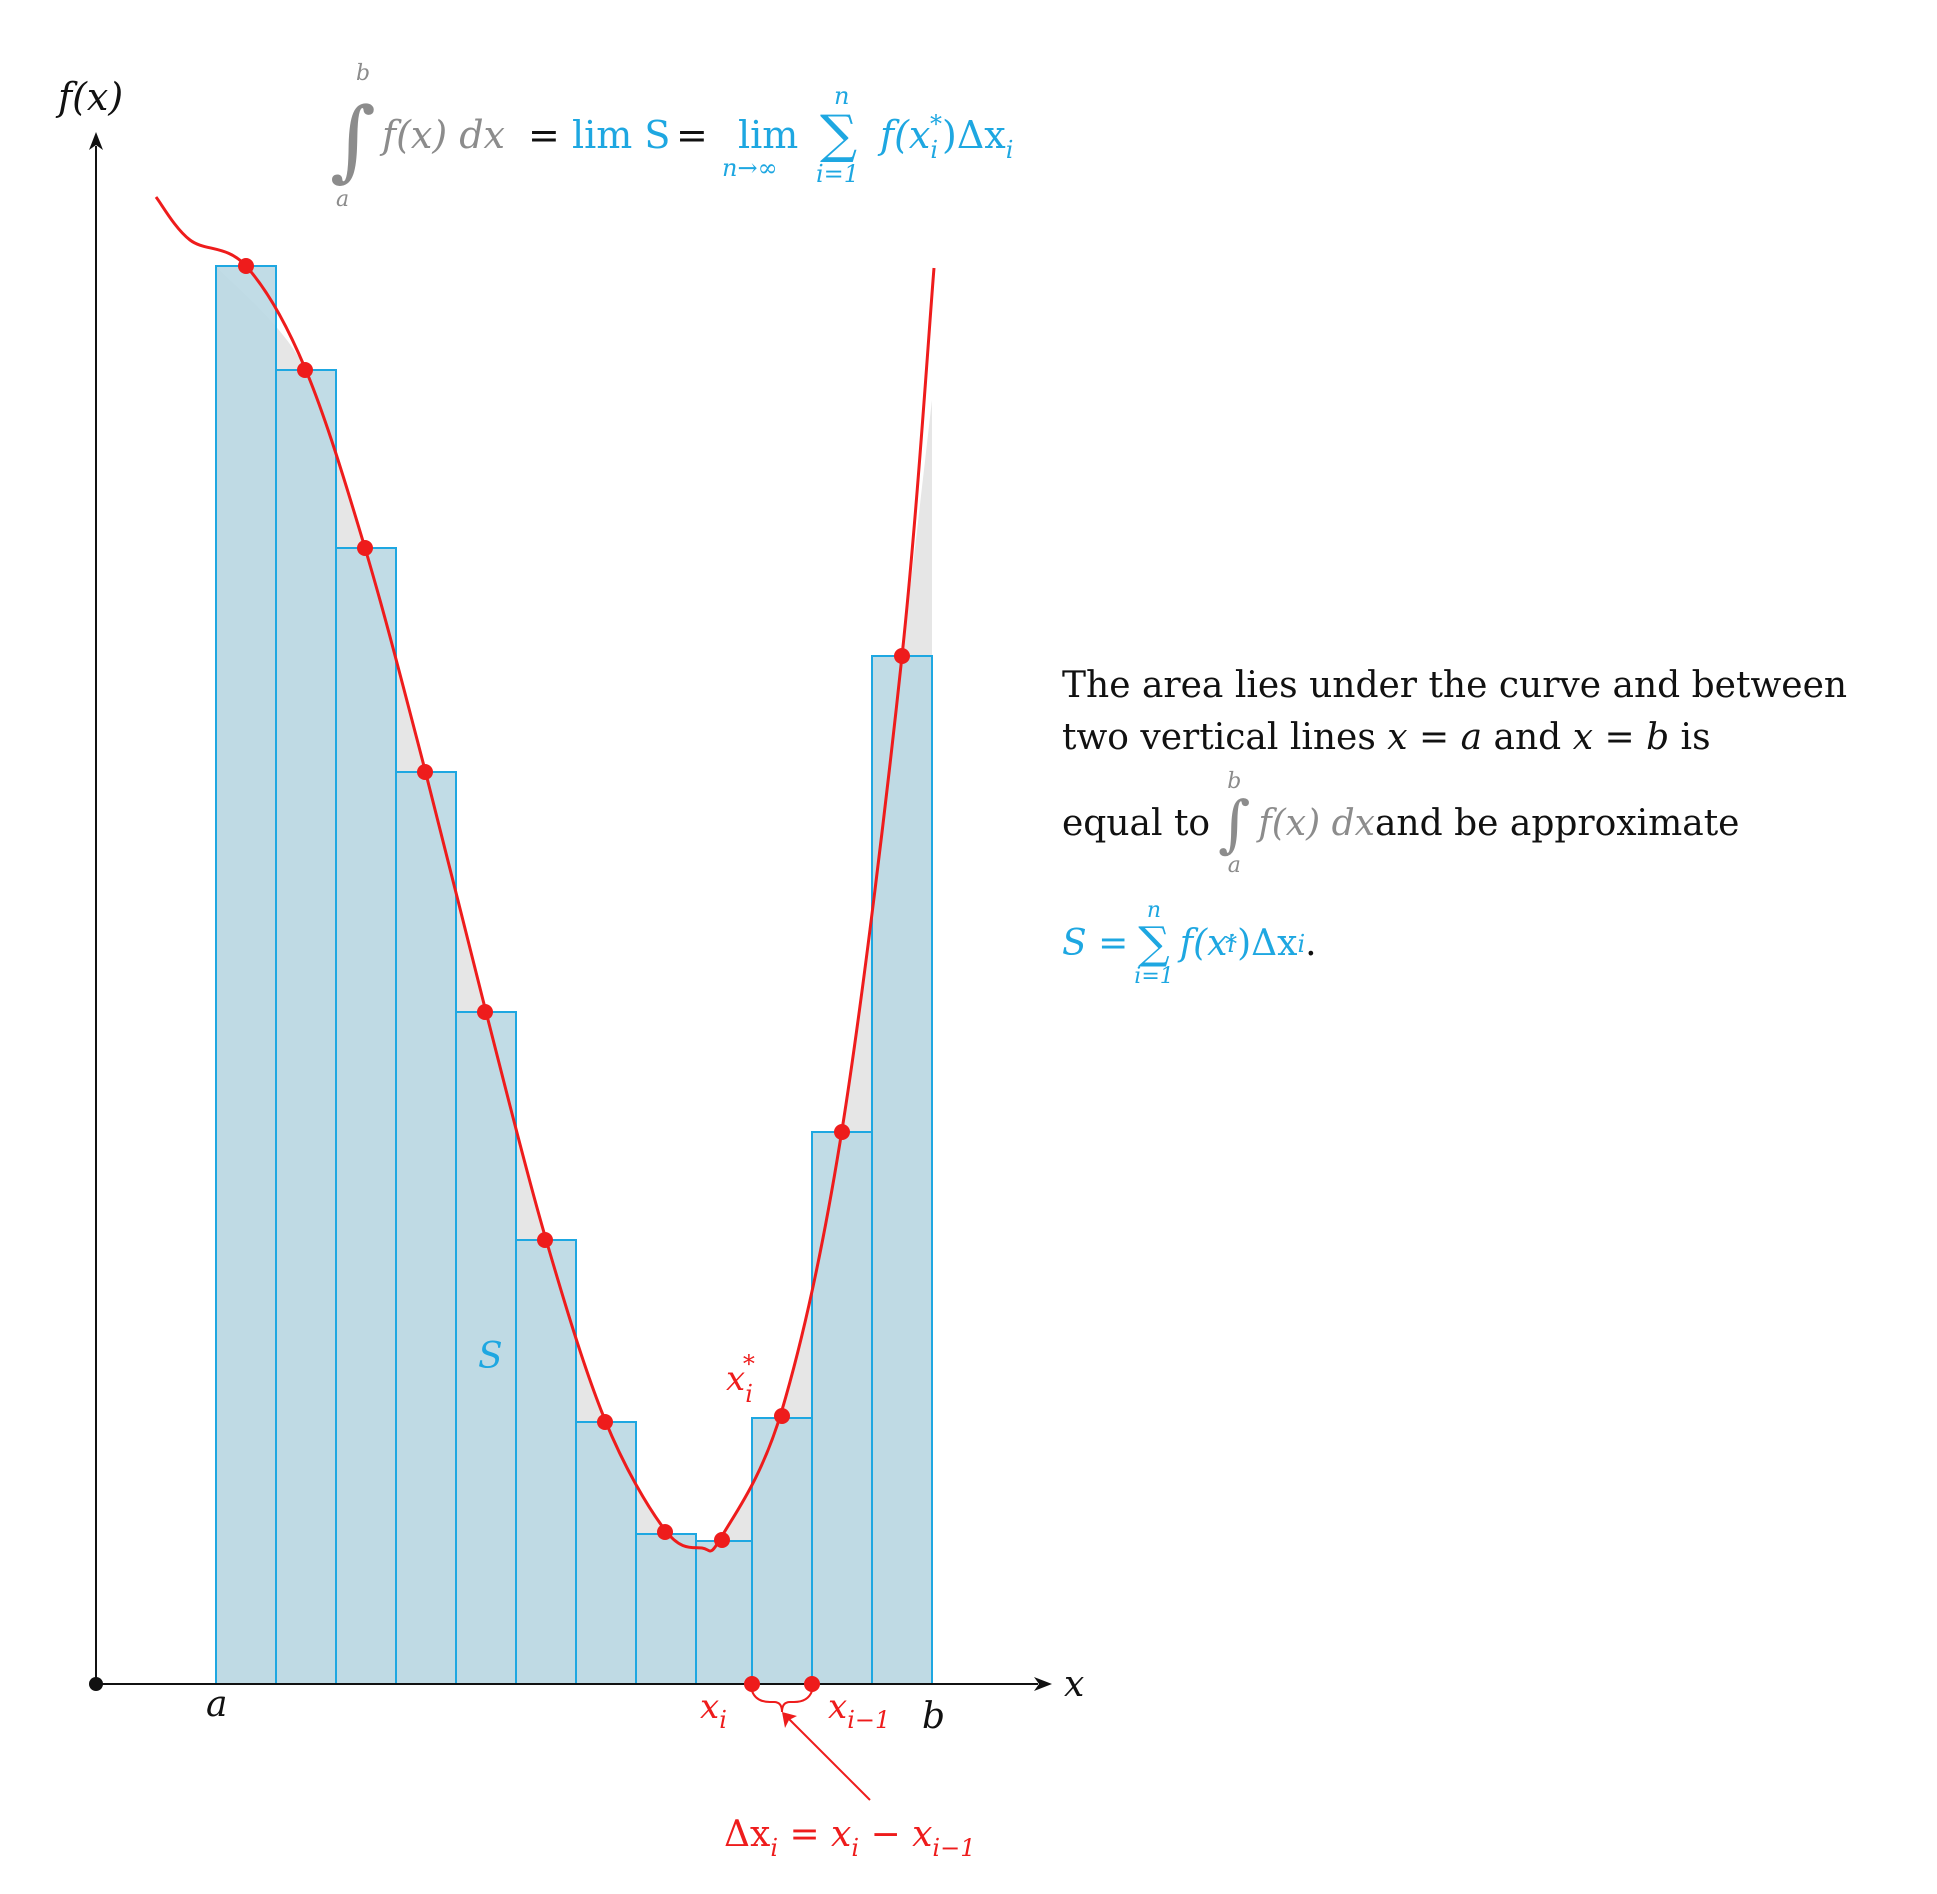 This screenshot has height=1894, width=1937. I want to click on inline-sum-upper: n, so click(1154, 910).